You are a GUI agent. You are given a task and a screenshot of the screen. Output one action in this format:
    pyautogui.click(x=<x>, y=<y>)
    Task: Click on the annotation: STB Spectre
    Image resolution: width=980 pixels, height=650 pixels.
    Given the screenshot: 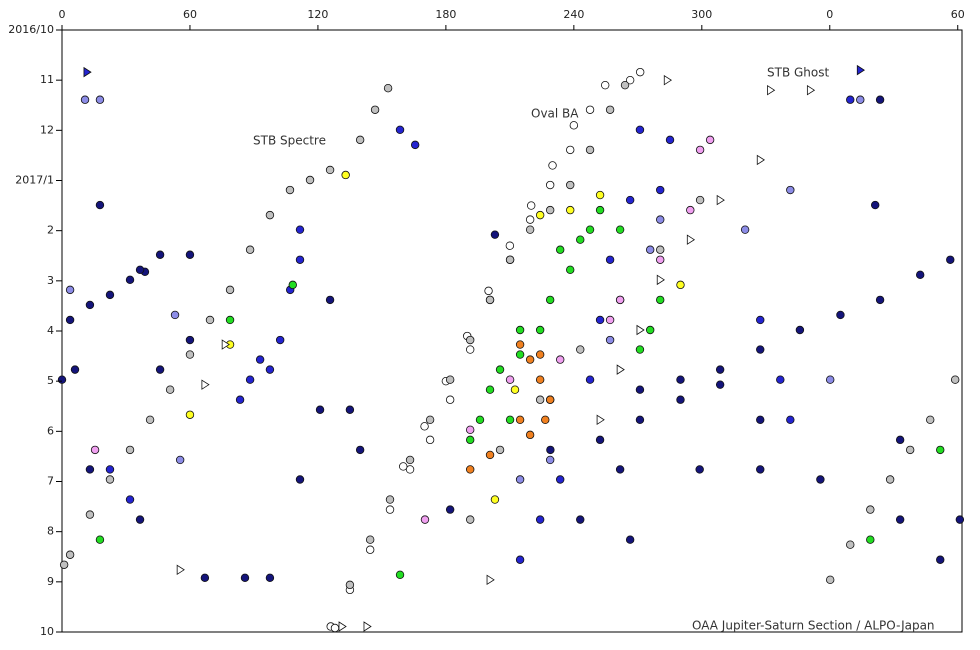 What is the action you would take?
    pyautogui.click(x=289, y=141)
    